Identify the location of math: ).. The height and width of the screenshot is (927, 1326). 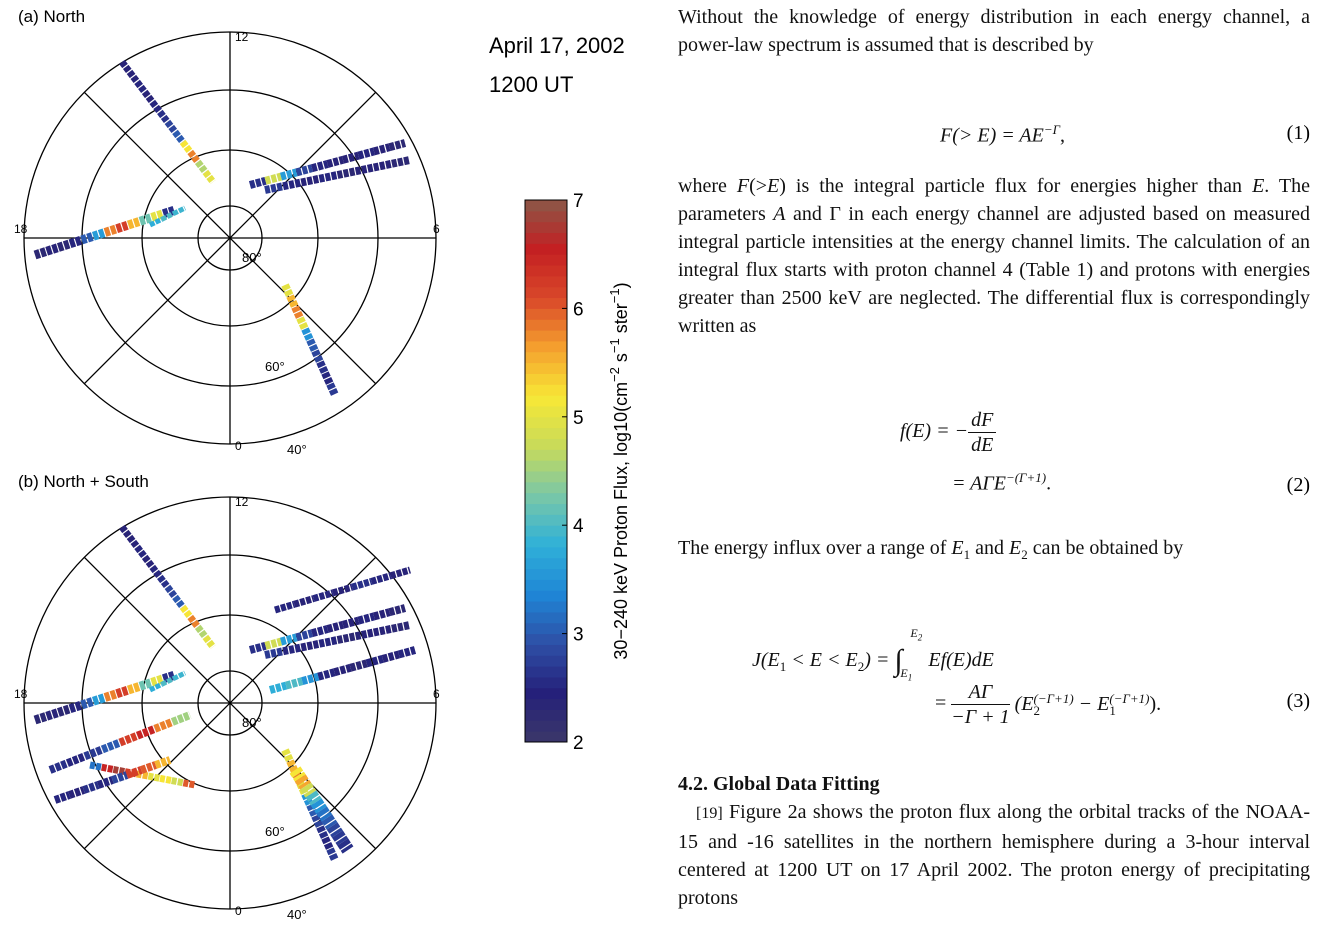
(1155, 704).